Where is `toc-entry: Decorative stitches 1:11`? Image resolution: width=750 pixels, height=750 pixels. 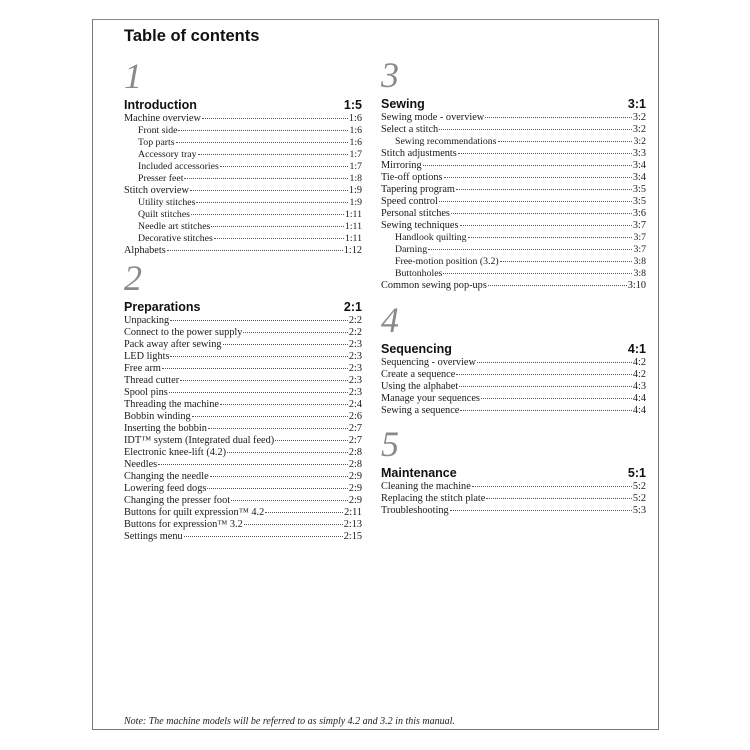
toc-entry: Decorative stitches 1:11 is located at coordinates (243, 239).